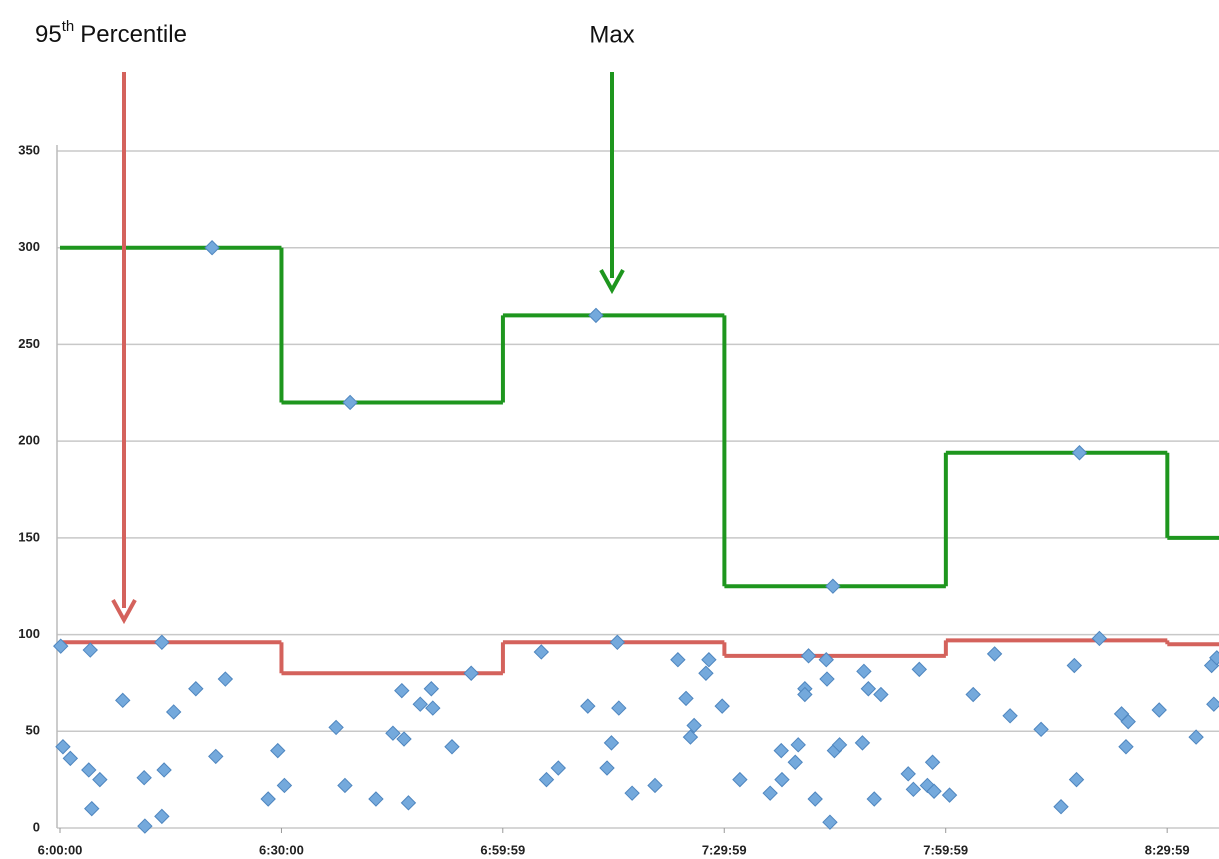 Image resolution: width=1219 pixels, height=859 pixels. I want to click on y-tick-label: 200, so click(29, 440).